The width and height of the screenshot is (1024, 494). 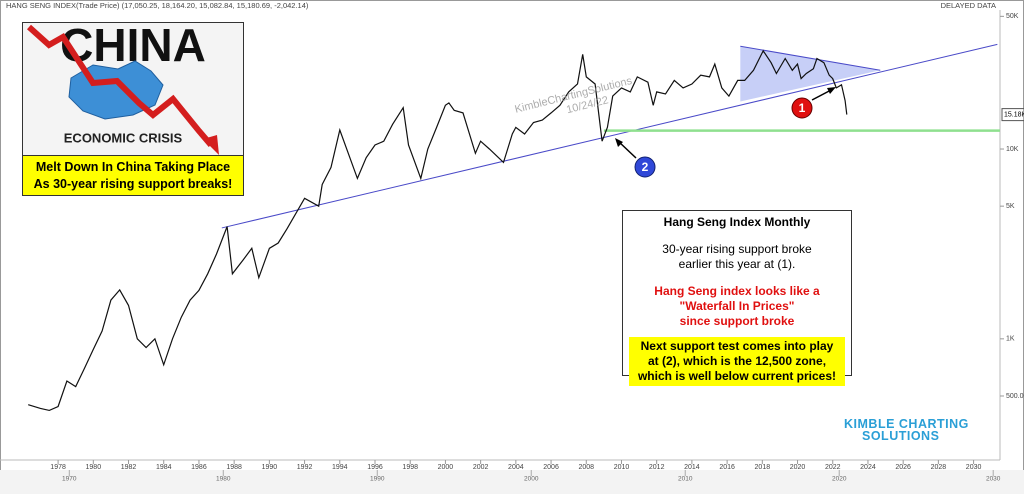 What do you see at coordinates (903, 467) in the screenshot?
I see `x-tick-label: 2026` at bounding box center [903, 467].